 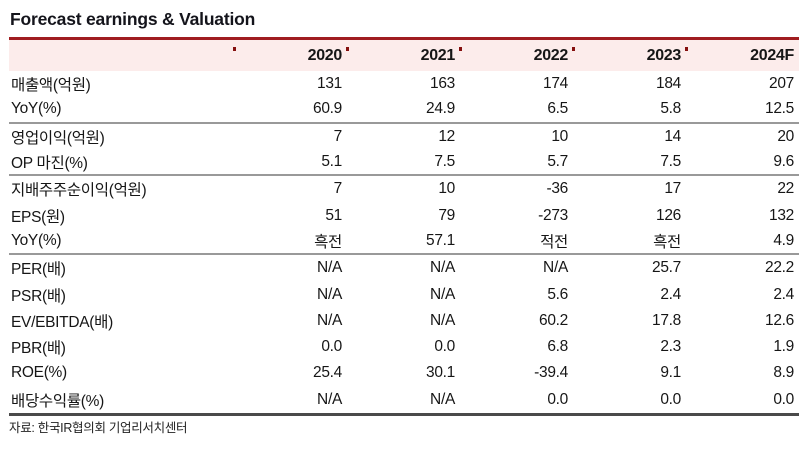 I want to click on row-label: OP 마진(%), so click(x=49, y=164).